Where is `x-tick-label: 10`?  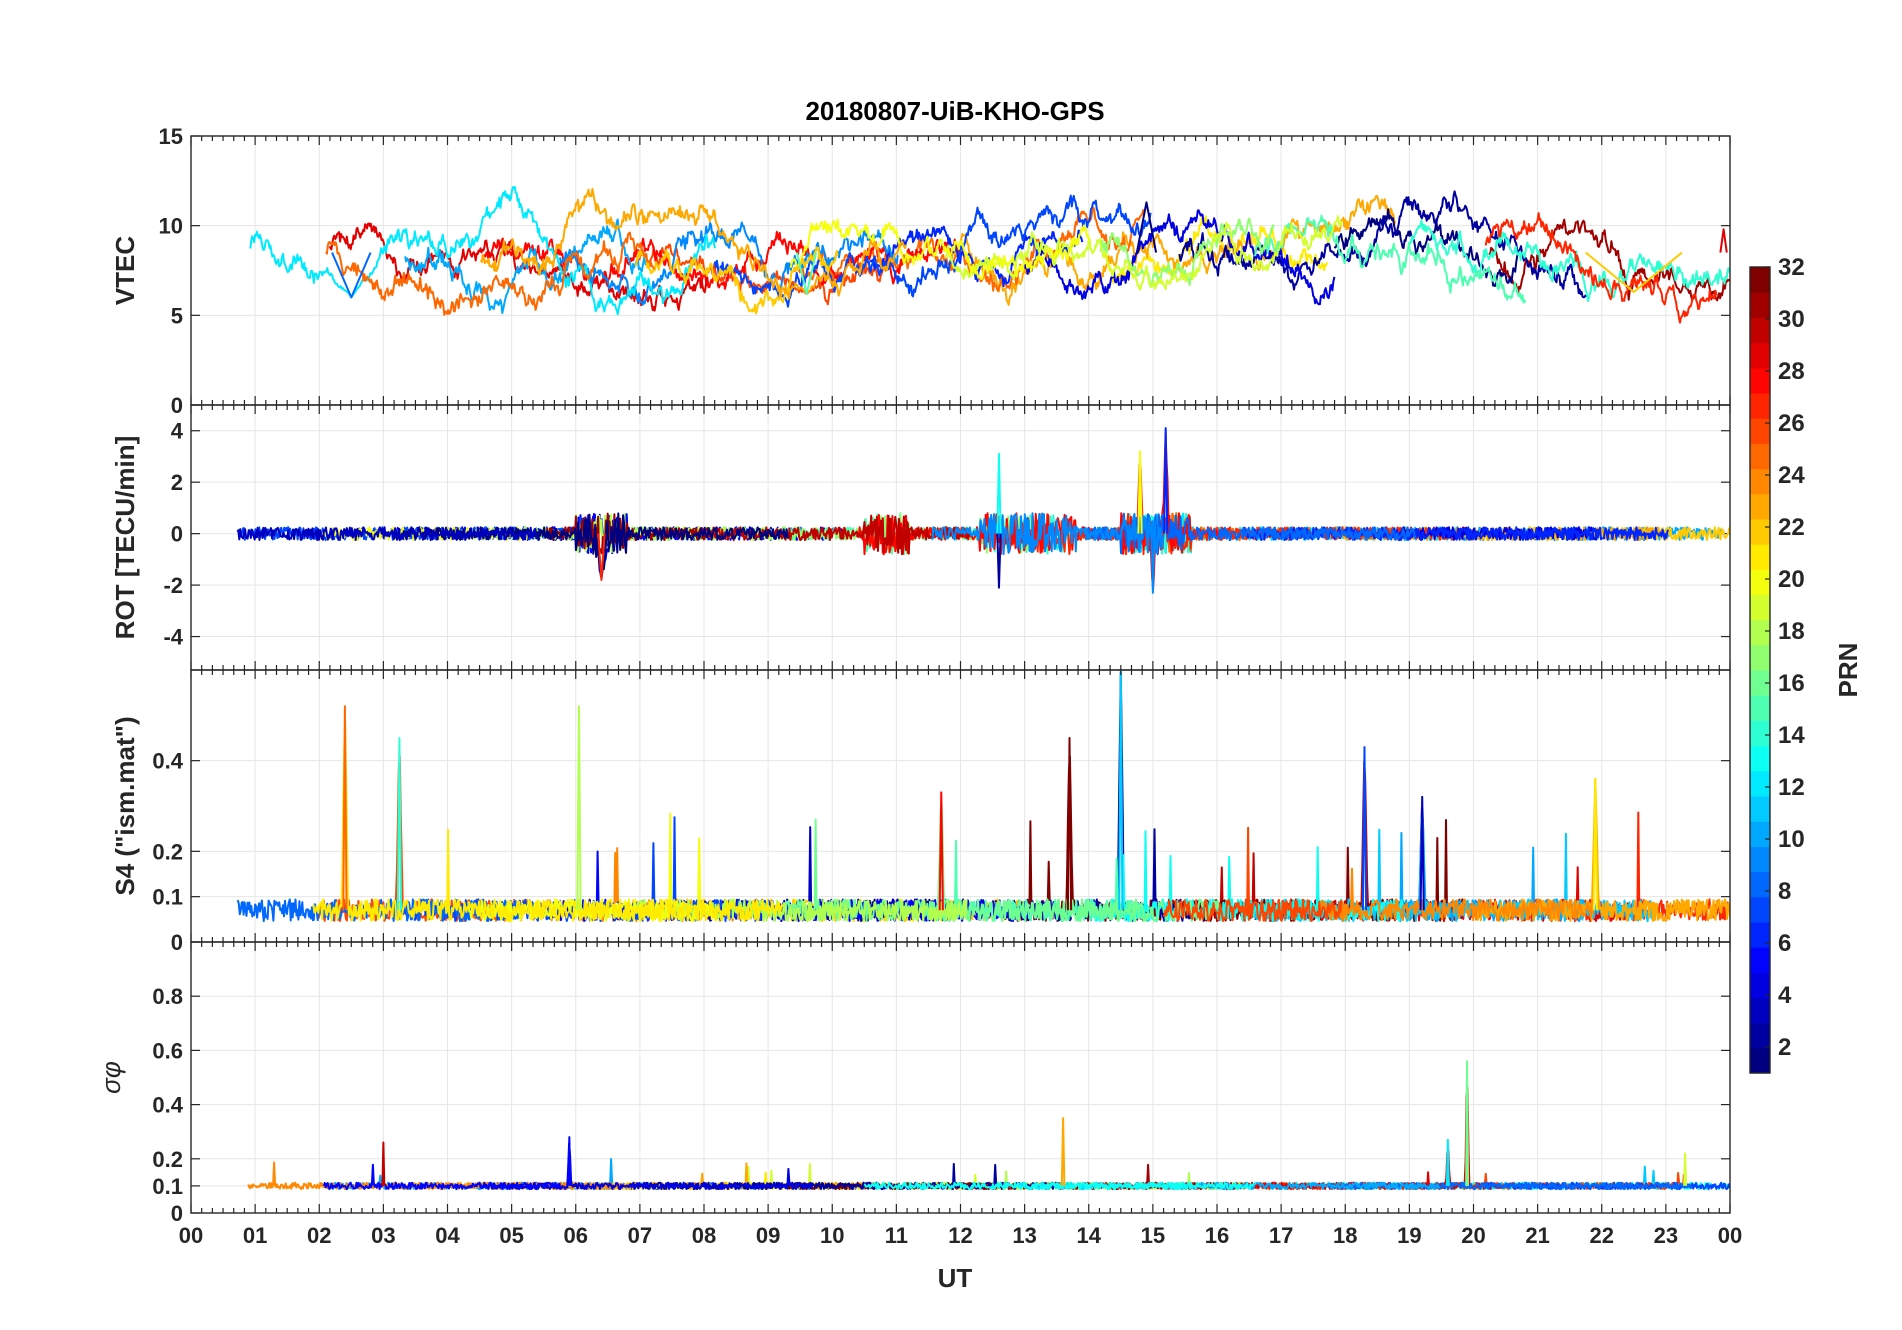
x-tick-label: 10 is located at coordinates (832, 1235).